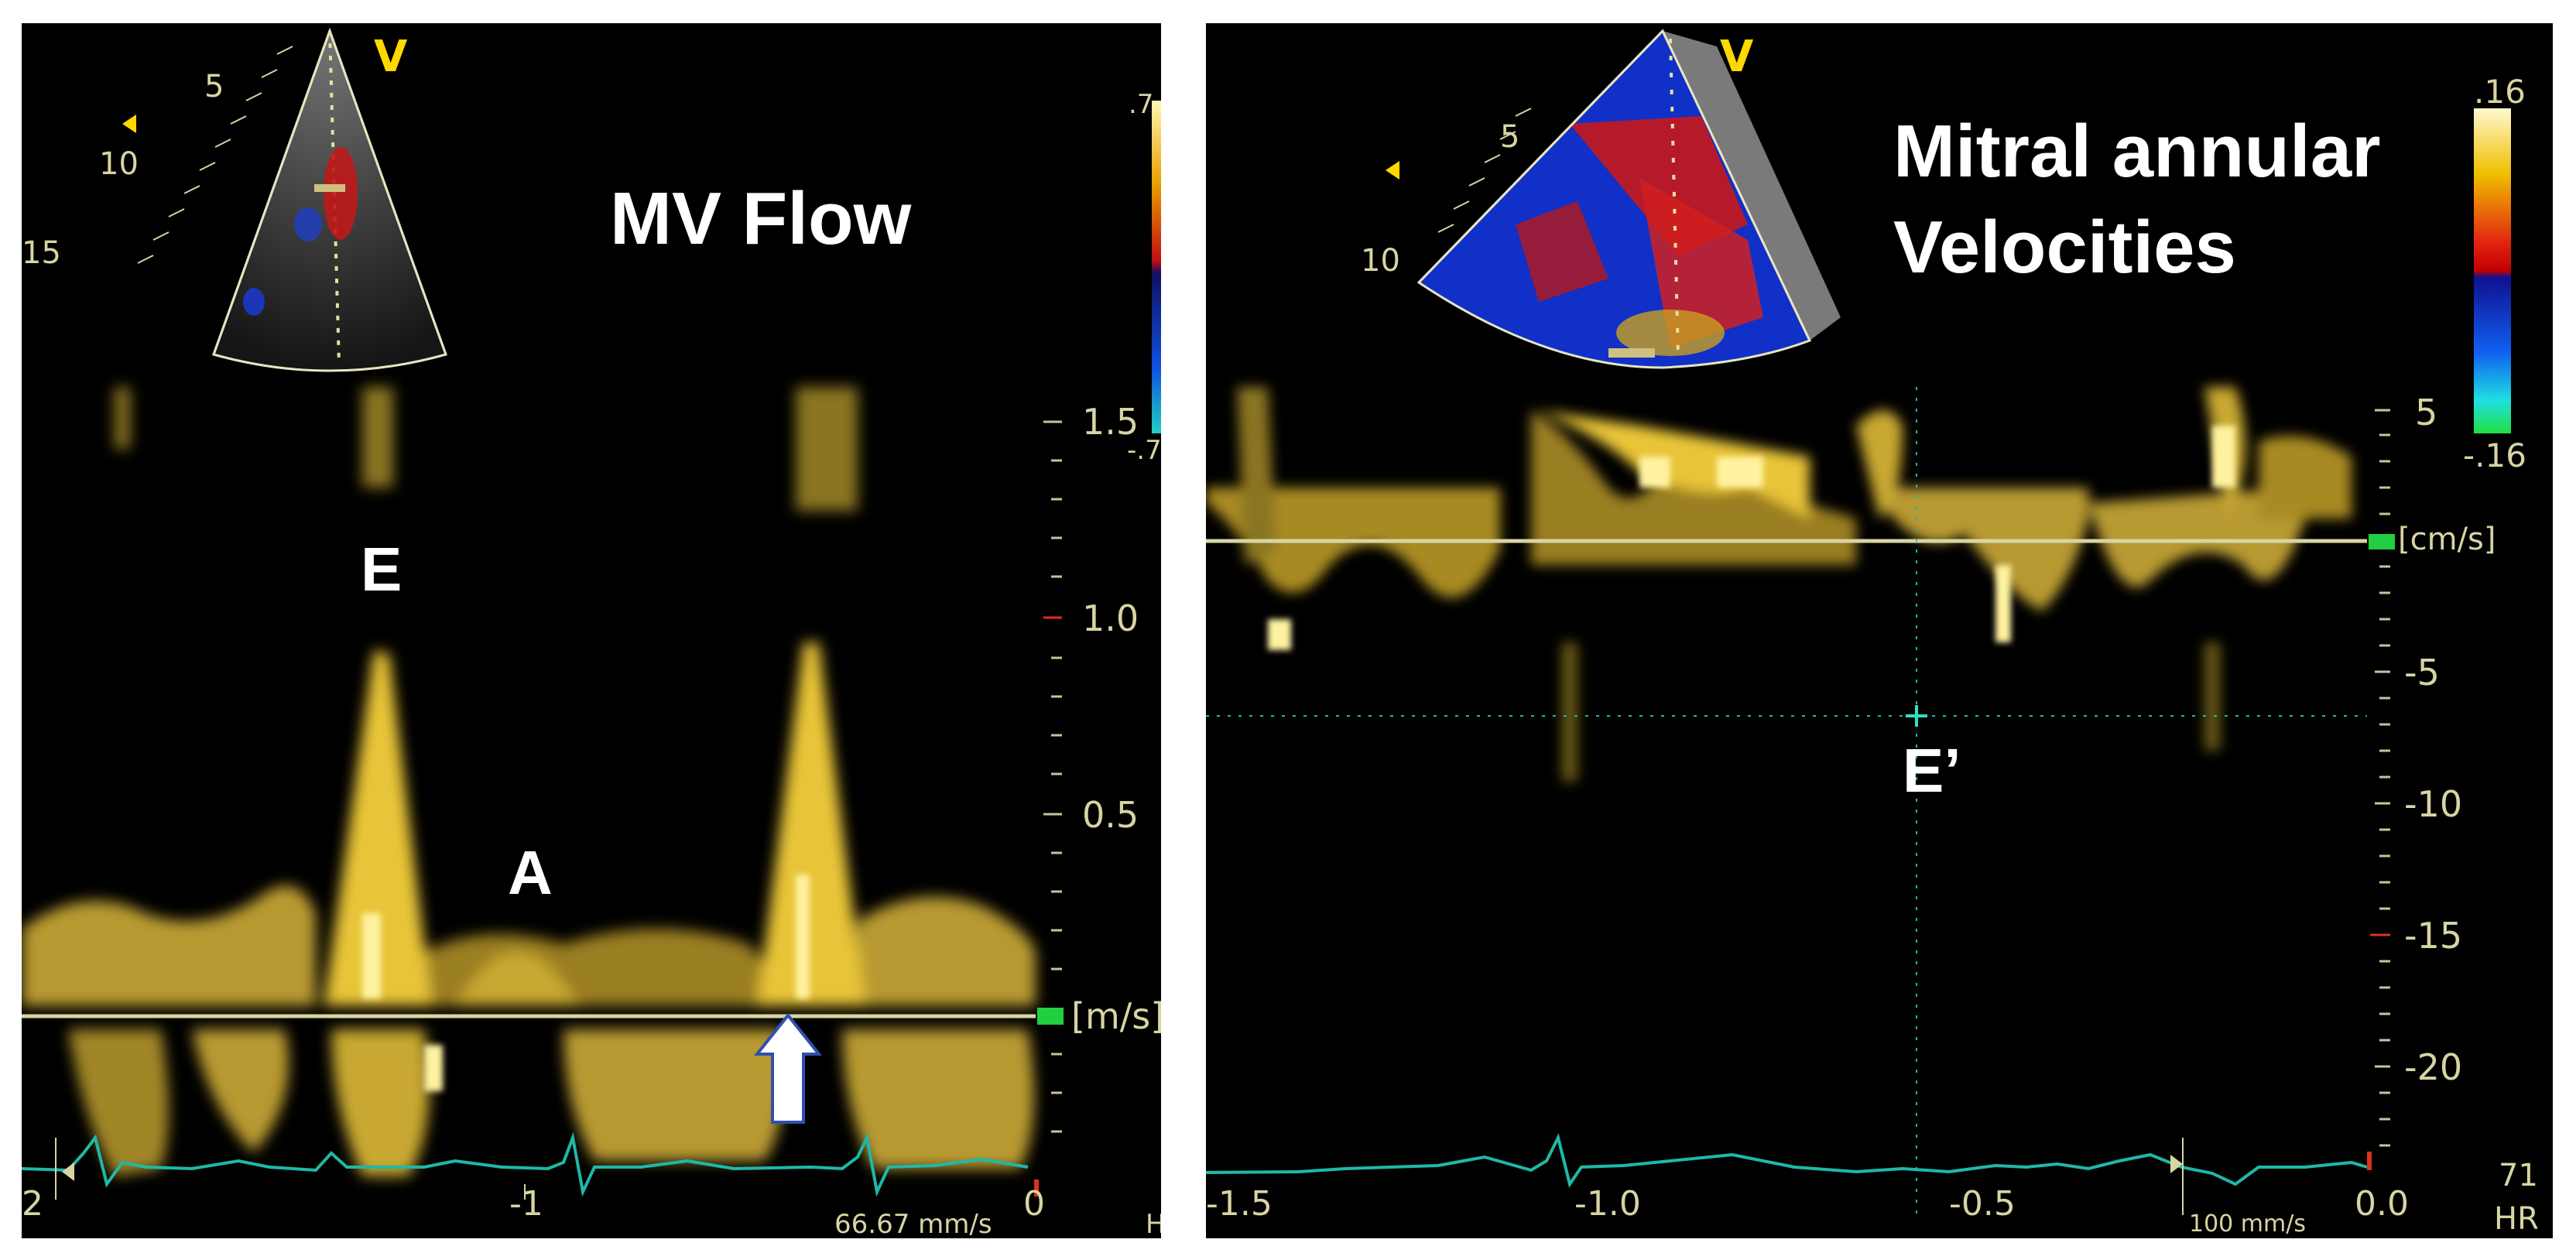  Describe the element at coordinates (41, 253) in the screenshot. I see `sector-depth-15: 15` at that location.